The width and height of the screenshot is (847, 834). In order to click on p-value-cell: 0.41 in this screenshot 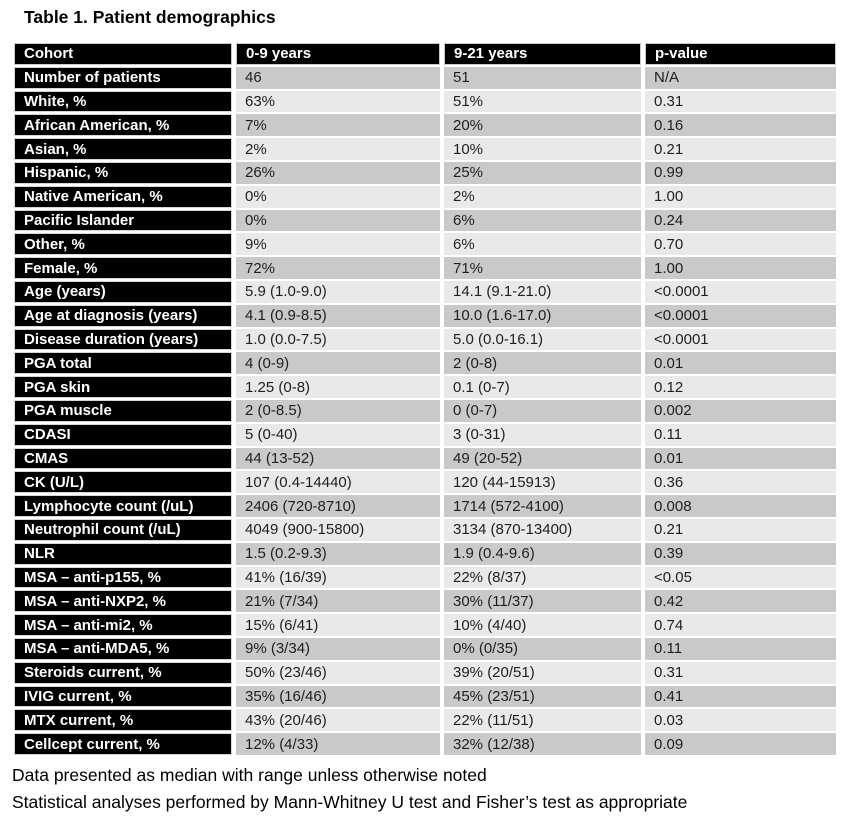, I will do `click(740, 696)`.